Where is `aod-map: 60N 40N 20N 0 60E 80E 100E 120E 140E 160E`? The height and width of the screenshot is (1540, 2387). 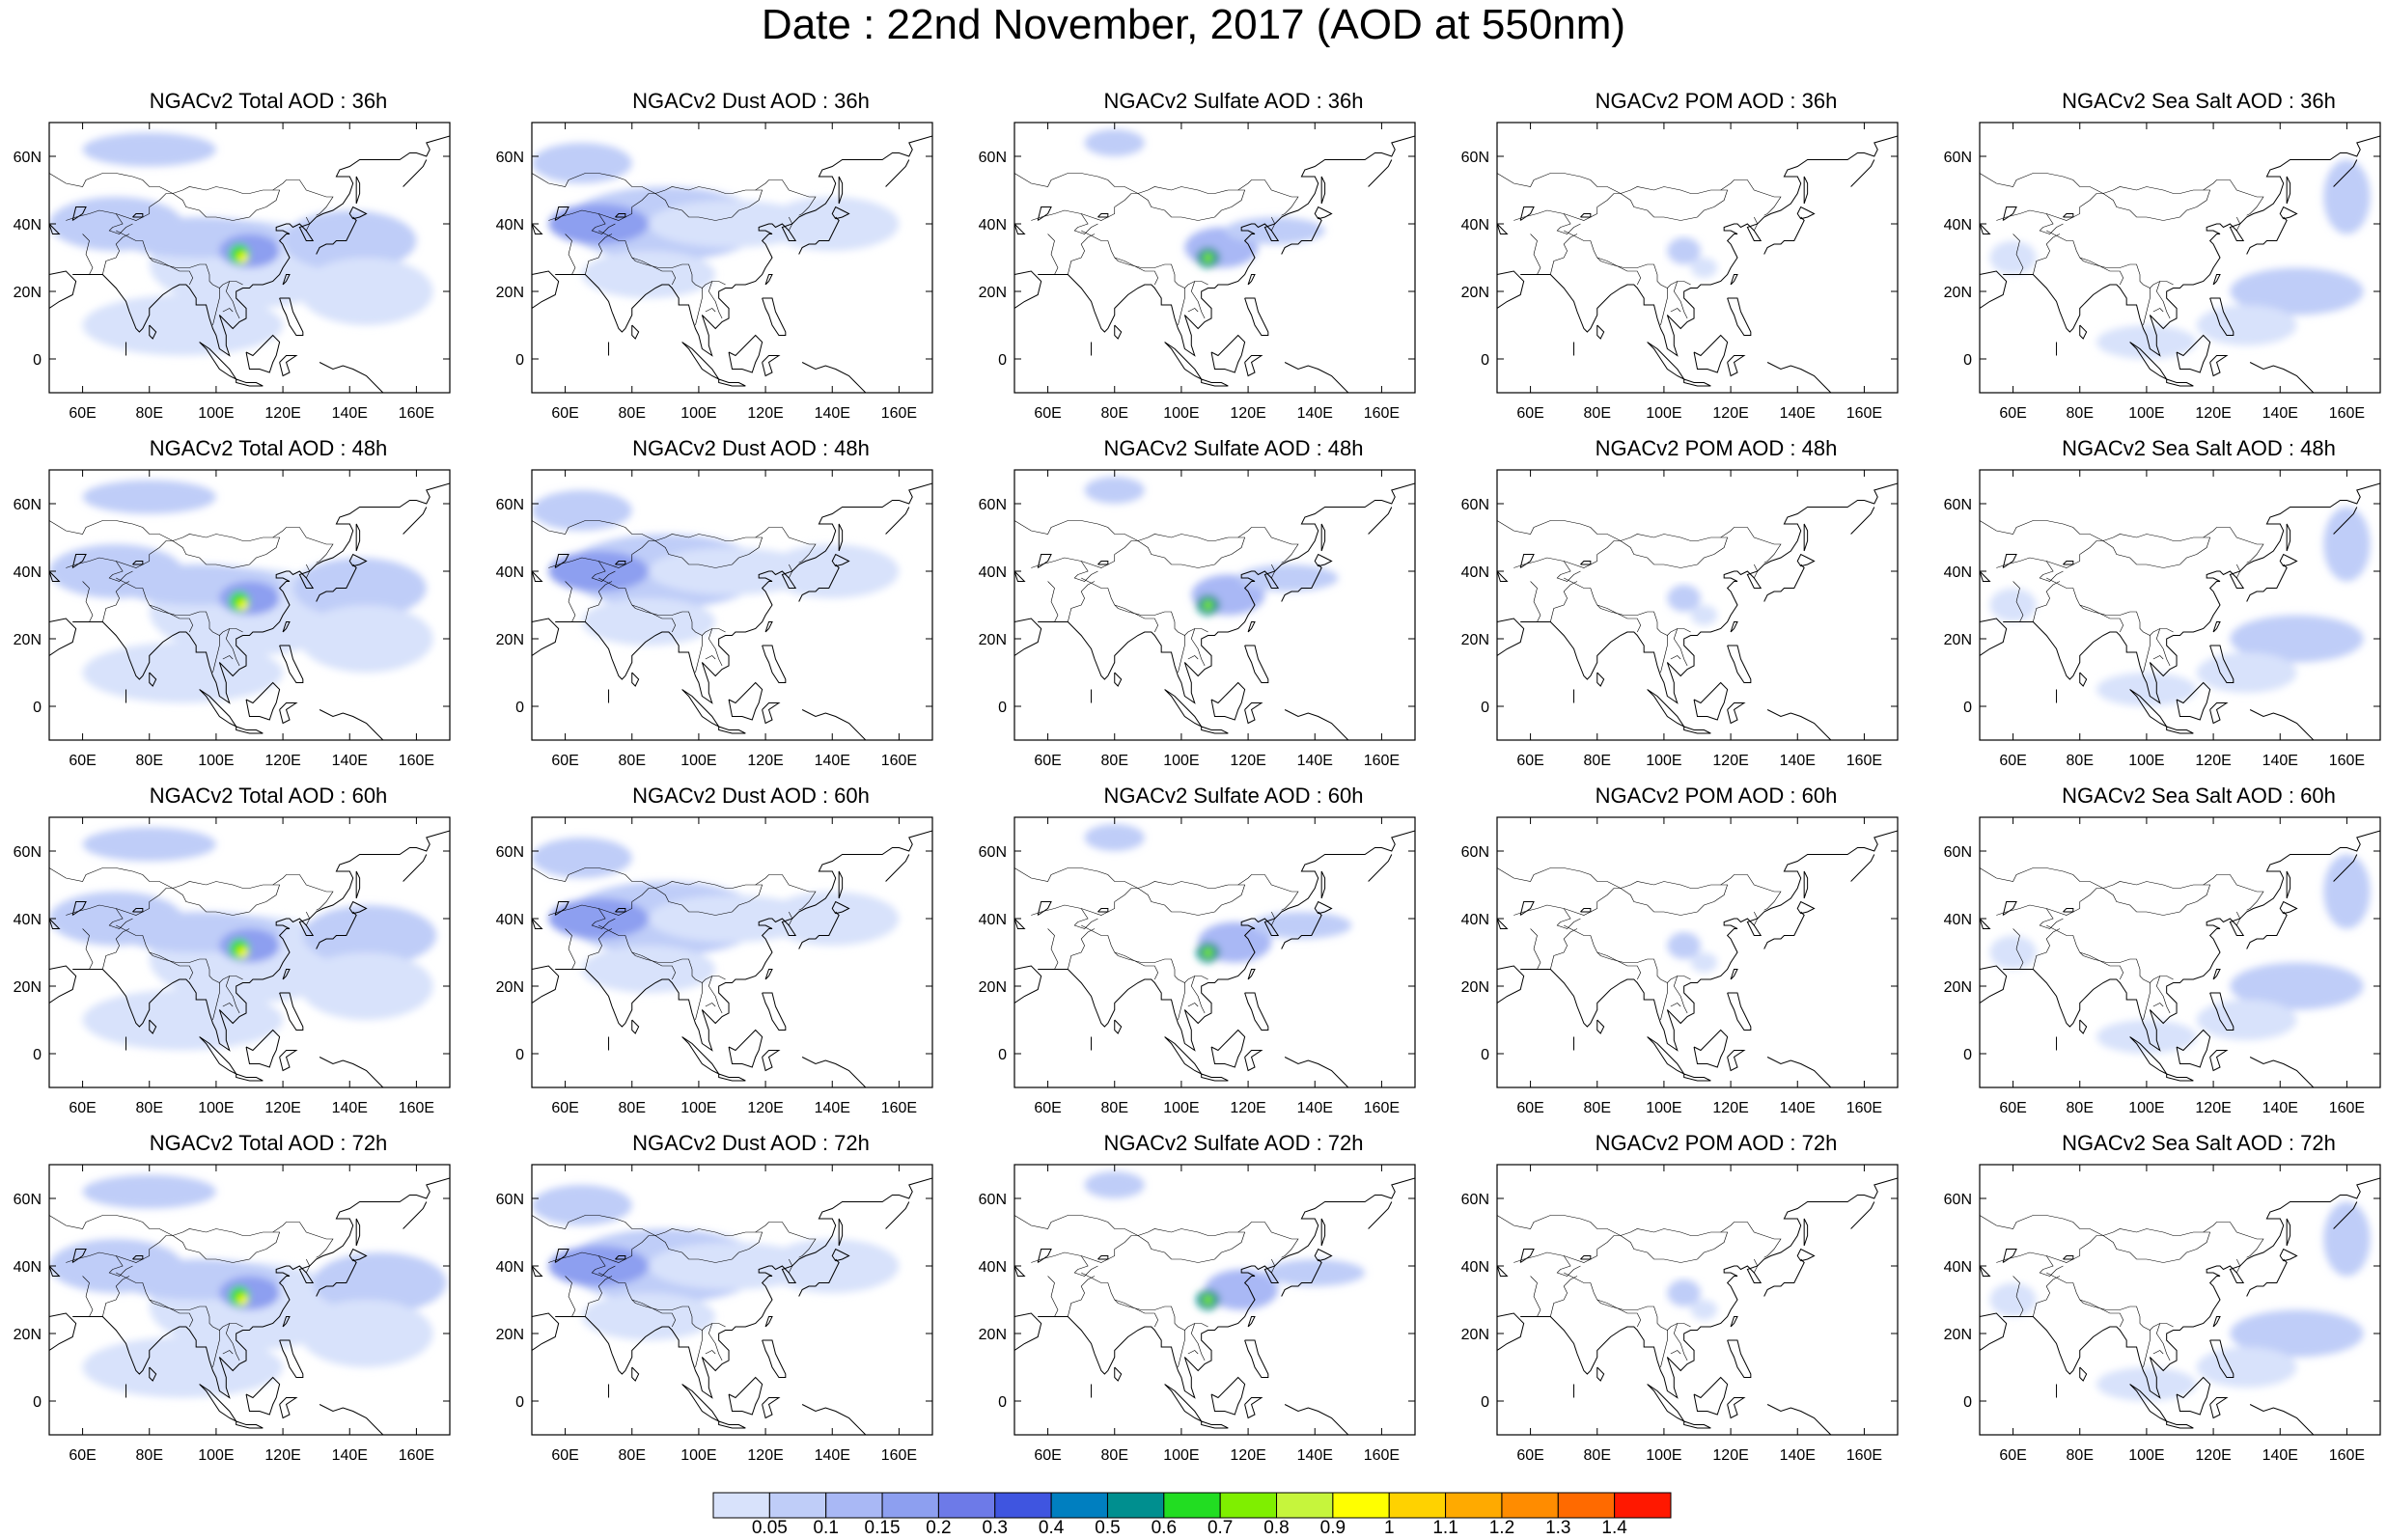 aod-map: 60N 40N 20N 0 60E 80E 100E 120E 140E 160E is located at coordinates (1197, 1314).